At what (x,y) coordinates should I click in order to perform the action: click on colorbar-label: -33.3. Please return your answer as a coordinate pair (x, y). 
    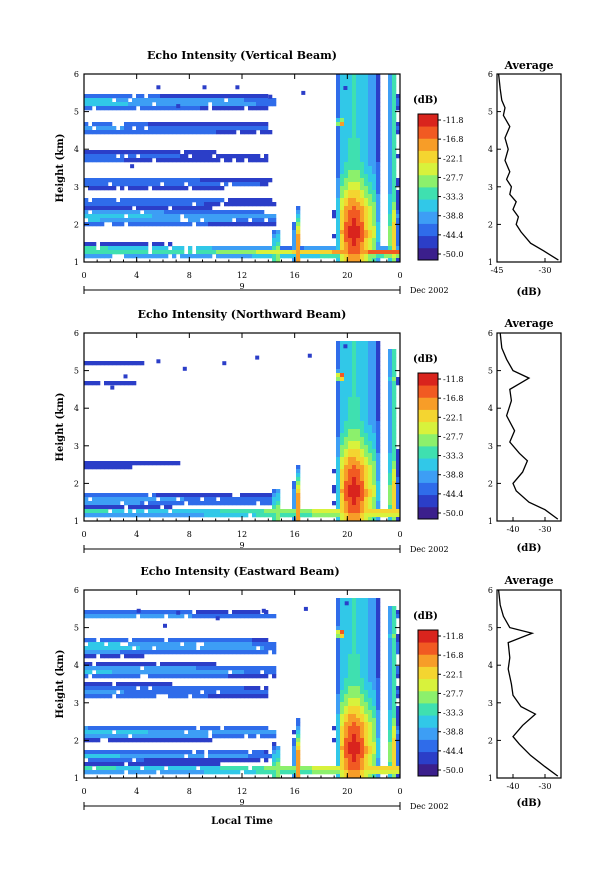
    Looking at the image, I should click on (453, 713).